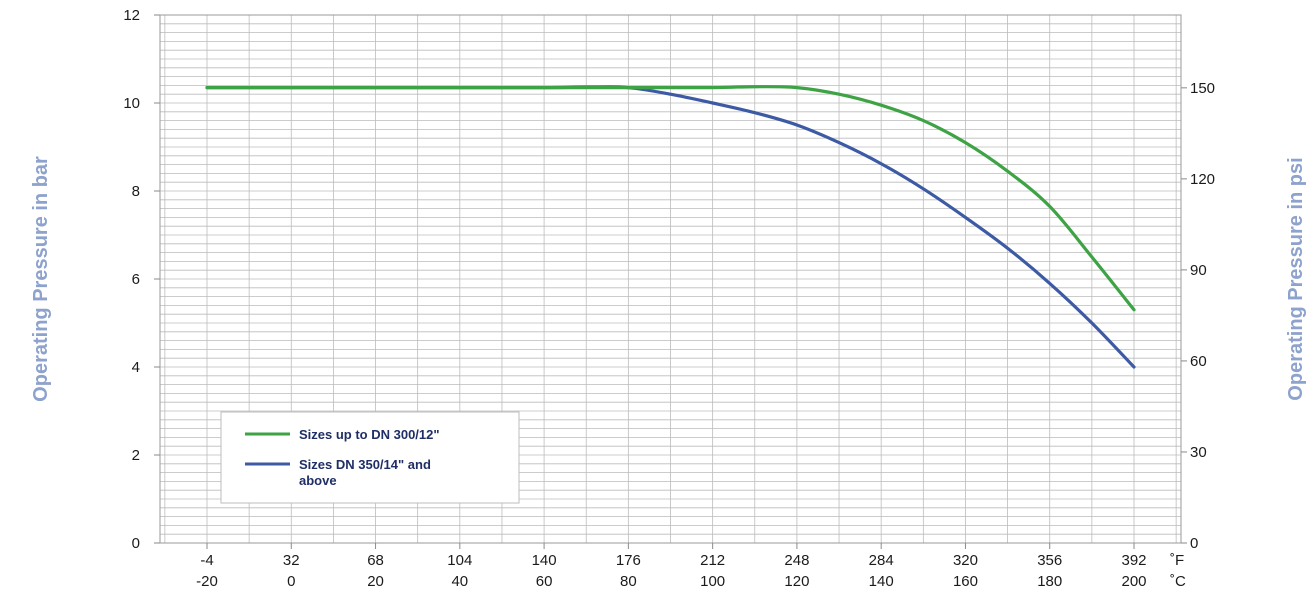  What do you see at coordinates (136, 191) in the screenshot?
I see `y-tick-label-left: 8` at bounding box center [136, 191].